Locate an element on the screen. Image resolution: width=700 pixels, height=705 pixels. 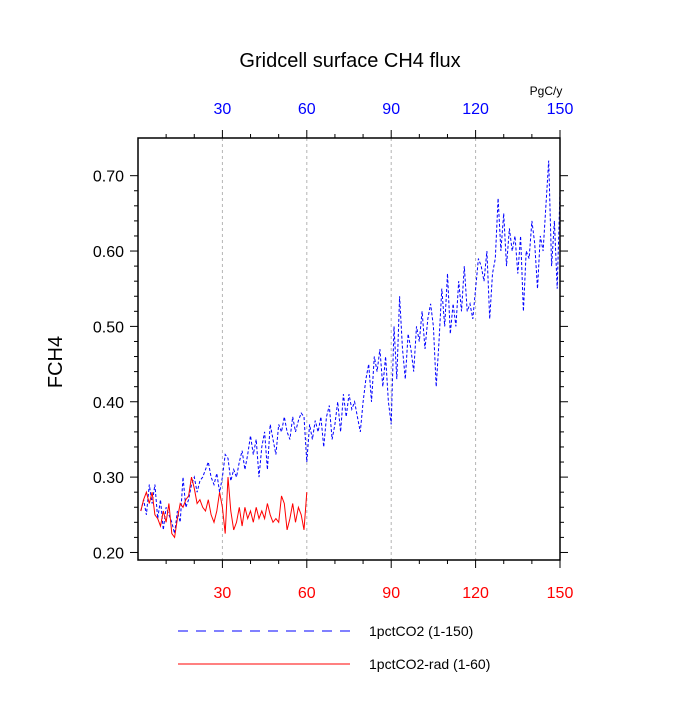
top-axis-unit: PgC/y is located at coordinates (546, 91).